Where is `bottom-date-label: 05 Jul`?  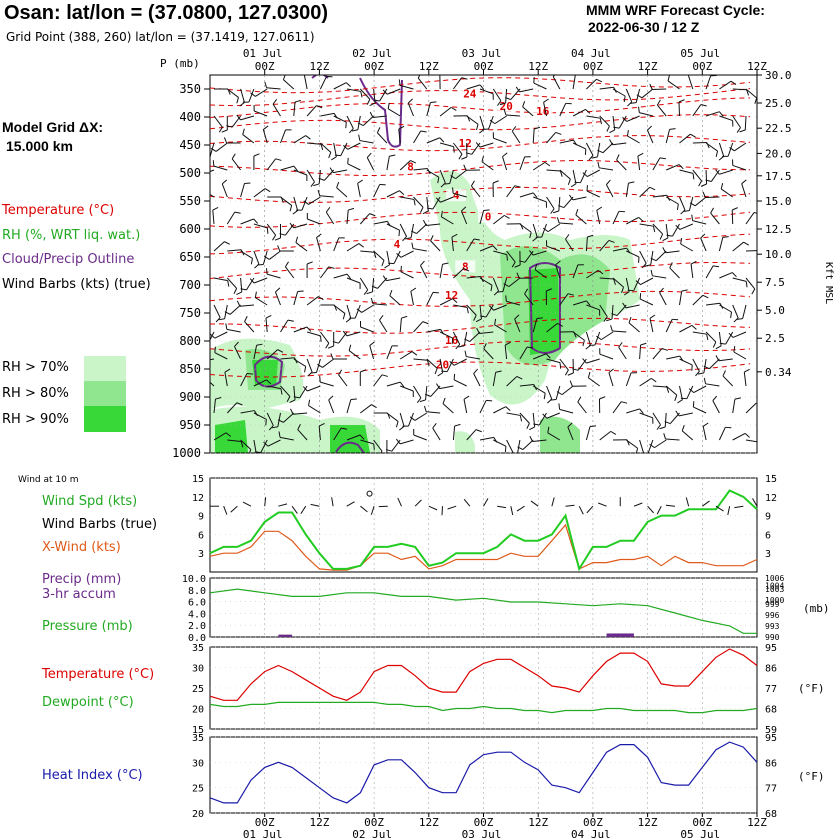 bottom-date-label: 05 Jul is located at coordinates (700, 834).